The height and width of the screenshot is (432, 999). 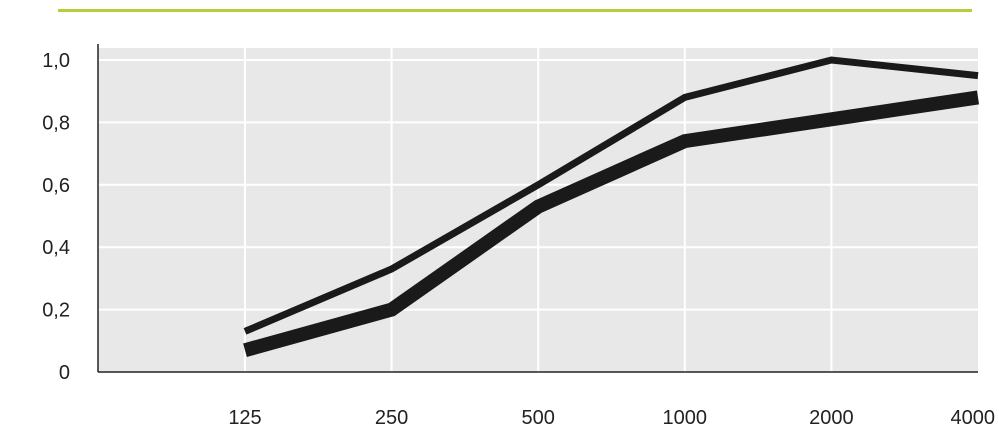 What do you see at coordinates (56, 61) in the screenshot?
I see `y-tick-label: 1,0` at bounding box center [56, 61].